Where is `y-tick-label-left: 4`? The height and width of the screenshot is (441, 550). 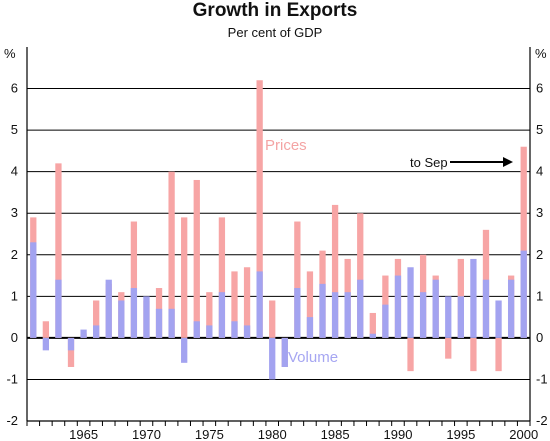
y-tick-label-left: 4 is located at coordinates (14, 171).